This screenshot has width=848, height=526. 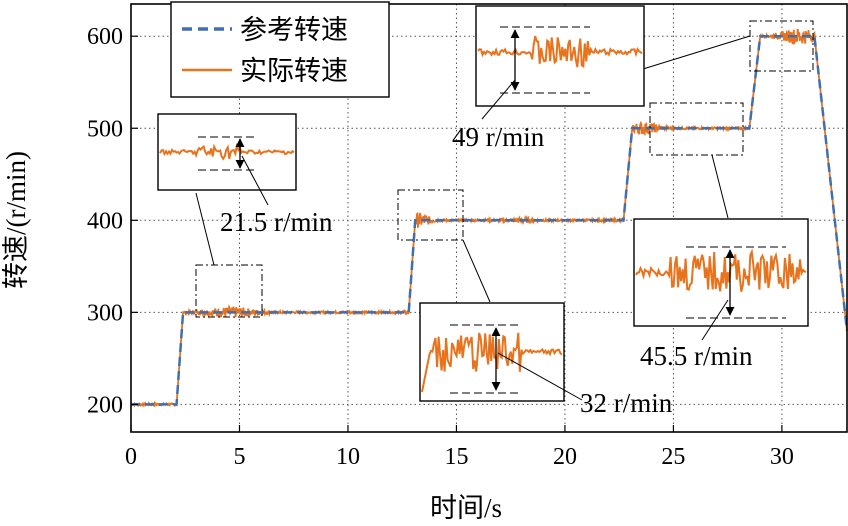 What do you see at coordinates (276, 222) in the screenshot?
I see `annotation-label: 21.5 r/min` at bounding box center [276, 222].